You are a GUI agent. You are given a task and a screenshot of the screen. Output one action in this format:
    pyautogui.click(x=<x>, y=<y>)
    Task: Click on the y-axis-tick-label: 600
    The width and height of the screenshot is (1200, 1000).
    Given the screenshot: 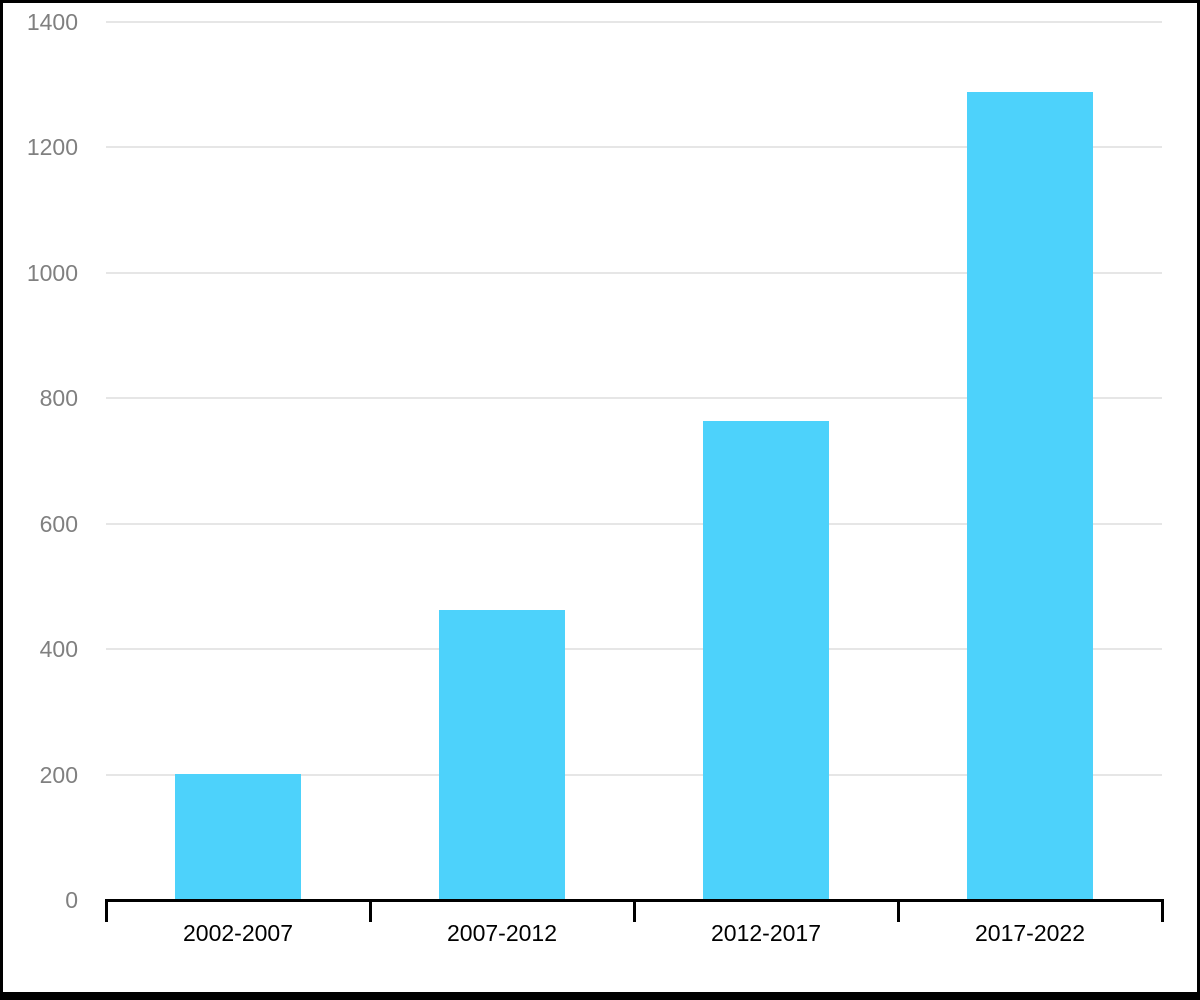 What is the action you would take?
    pyautogui.click(x=58, y=523)
    